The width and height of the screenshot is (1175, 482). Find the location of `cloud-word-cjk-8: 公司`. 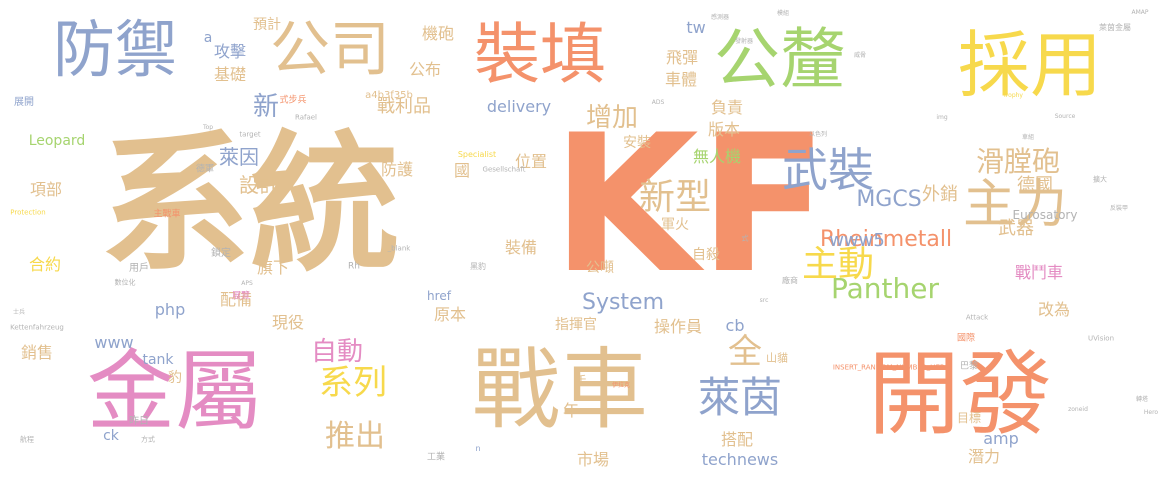

cloud-word-cjk-8: 公司 is located at coordinates (330, 50).